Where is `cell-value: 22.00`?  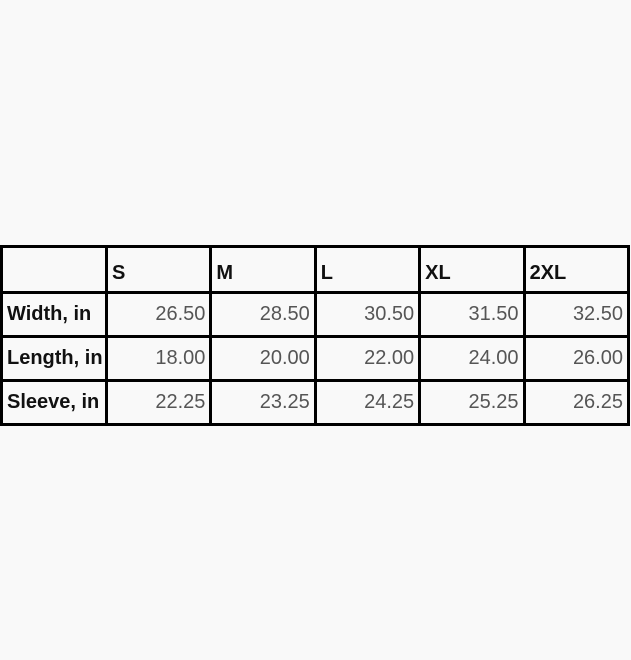 cell-value: 22.00 is located at coordinates (367, 358).